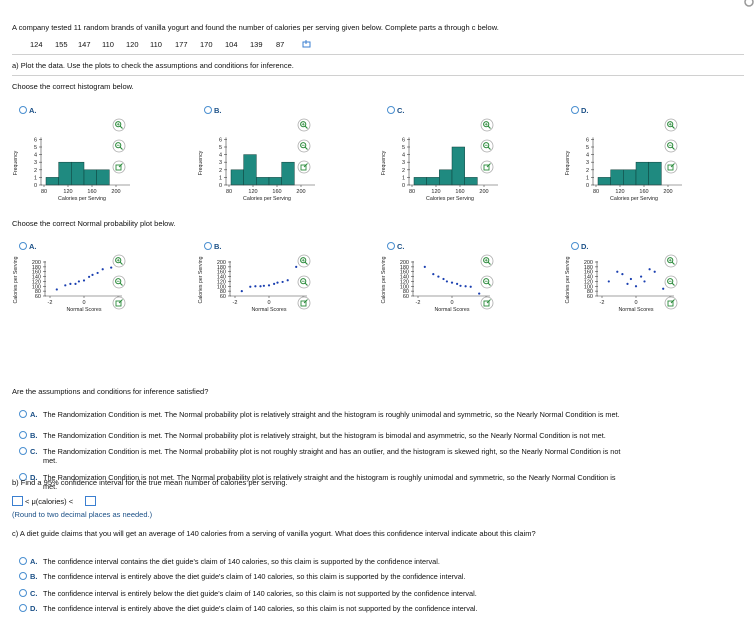 Image resolution: width=756 pixels, height=644 pixels. What do you see at coordinates (23, 593) in the screenshot?
I see `claim-option-c-radio` at bounding box center [23, 593].